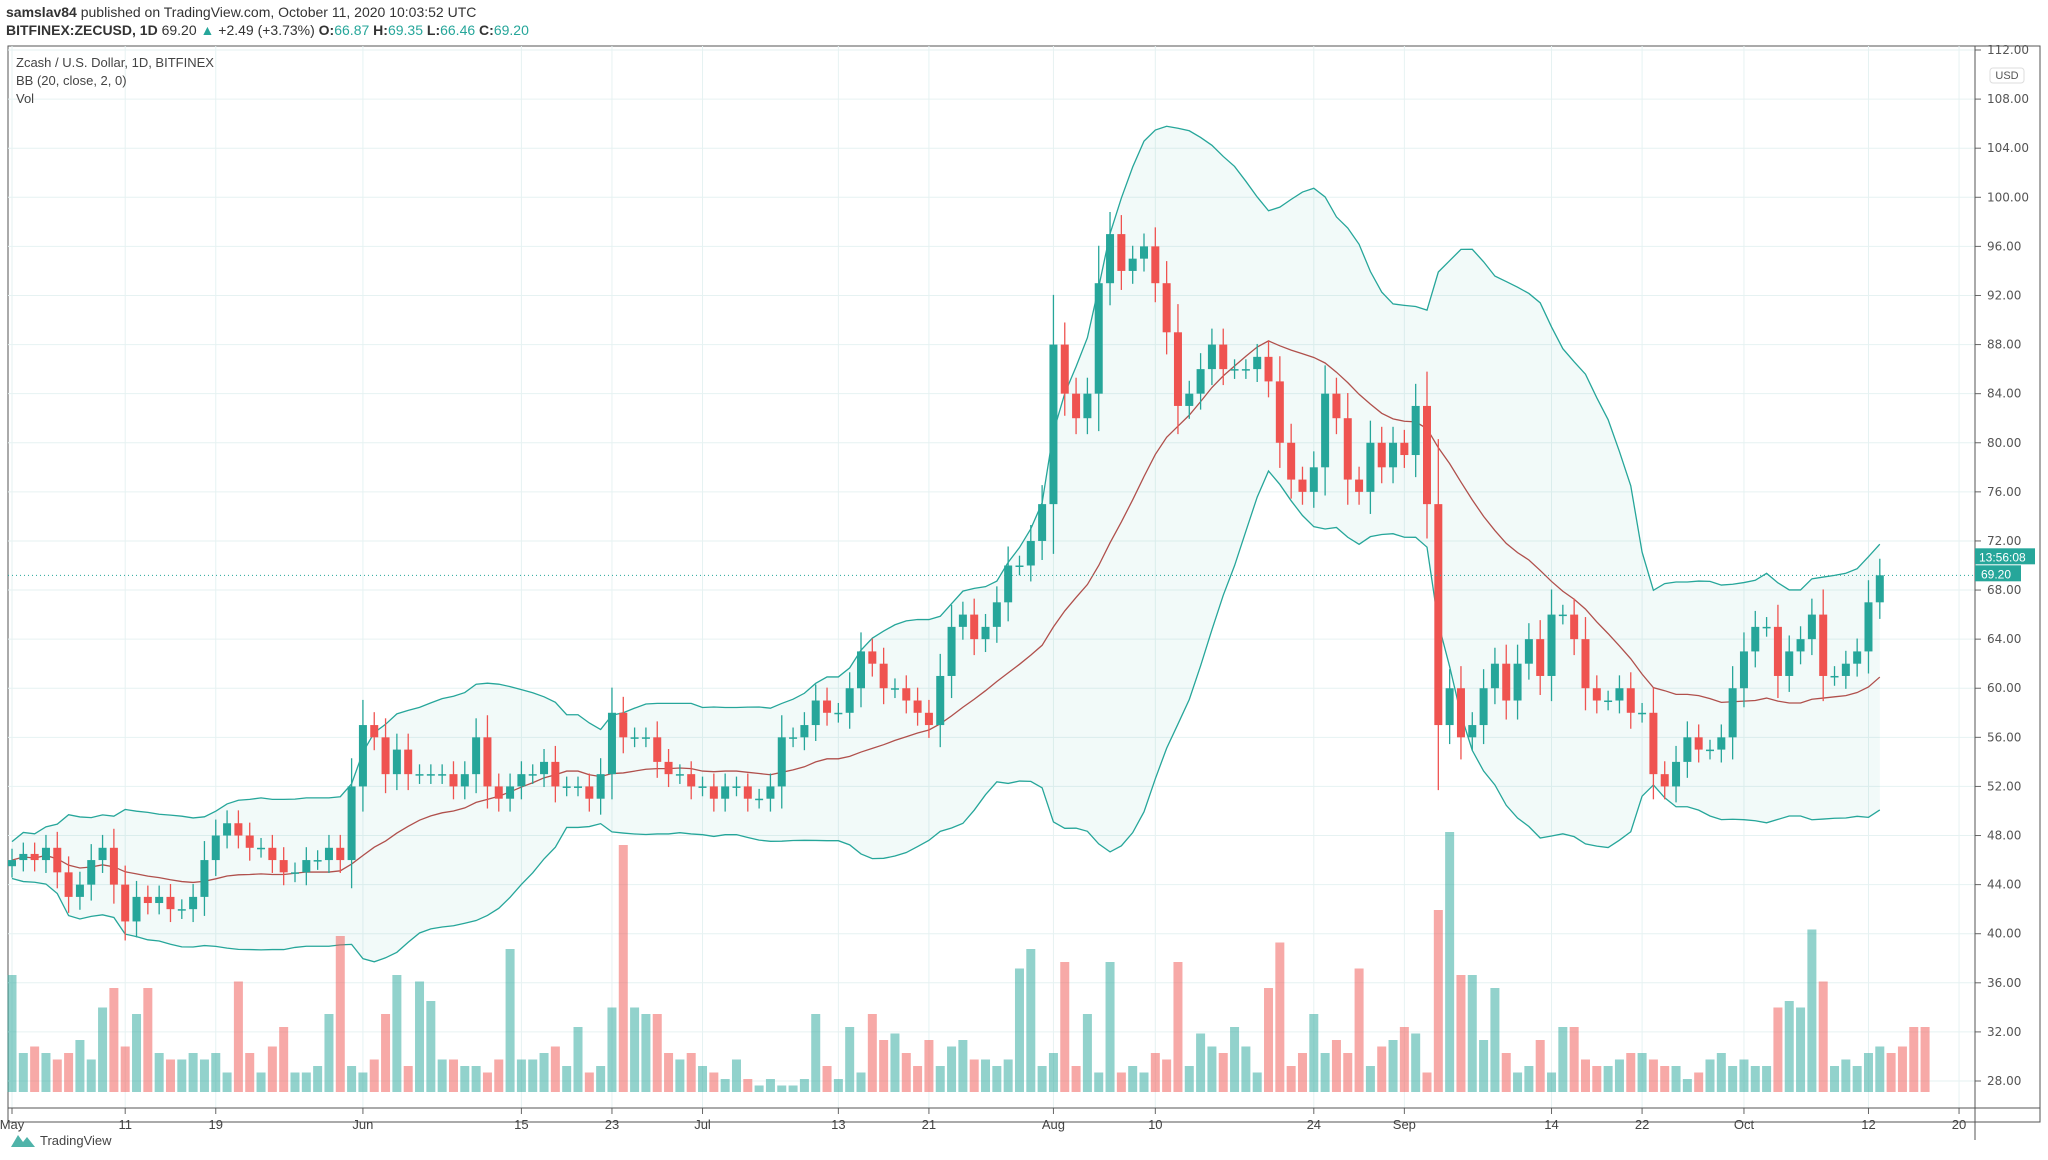 The image size is (2048, 1160). Describe the element at coordinates (2004, 1032) in the screenshot. I see `y-tick-label: 32.00` at that location.